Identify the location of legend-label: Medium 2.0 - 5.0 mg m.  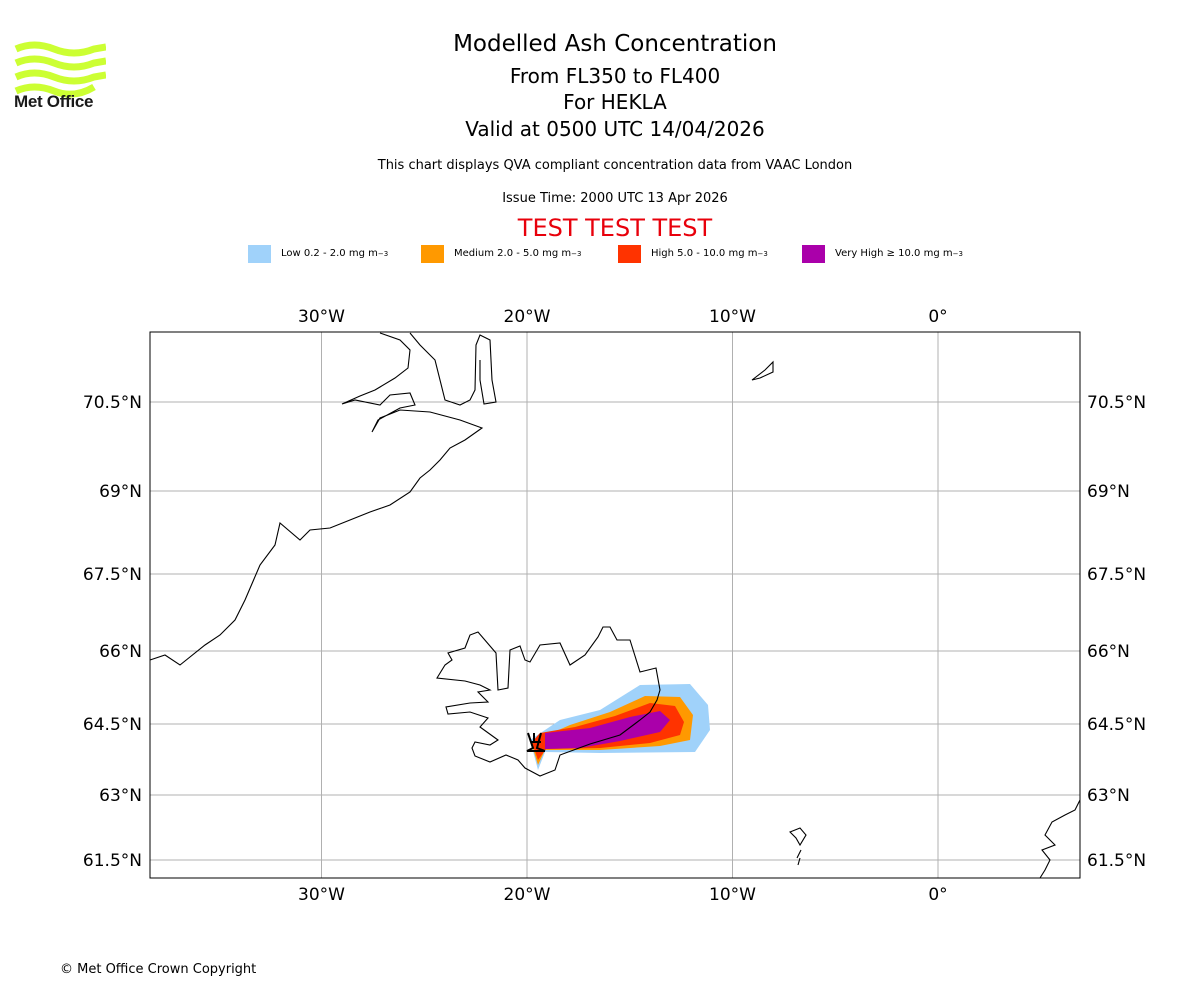
(513, 253).